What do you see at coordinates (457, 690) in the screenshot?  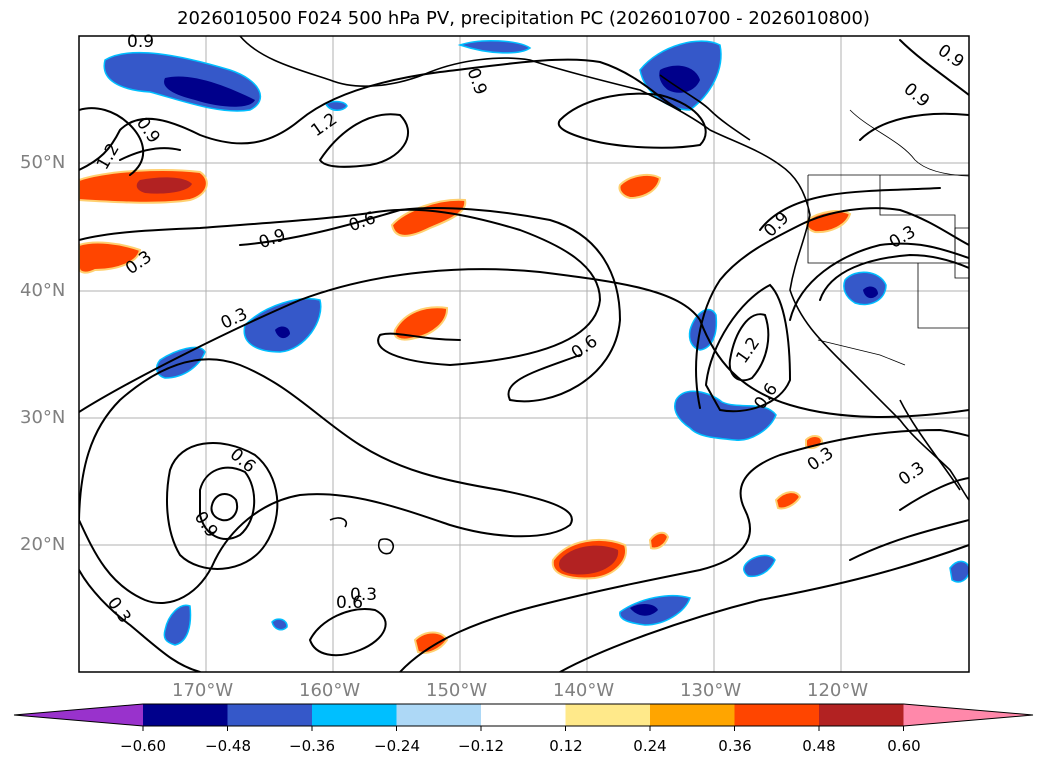 I see `lon-label-150w: 150°W` at bounding box center [457, 690].